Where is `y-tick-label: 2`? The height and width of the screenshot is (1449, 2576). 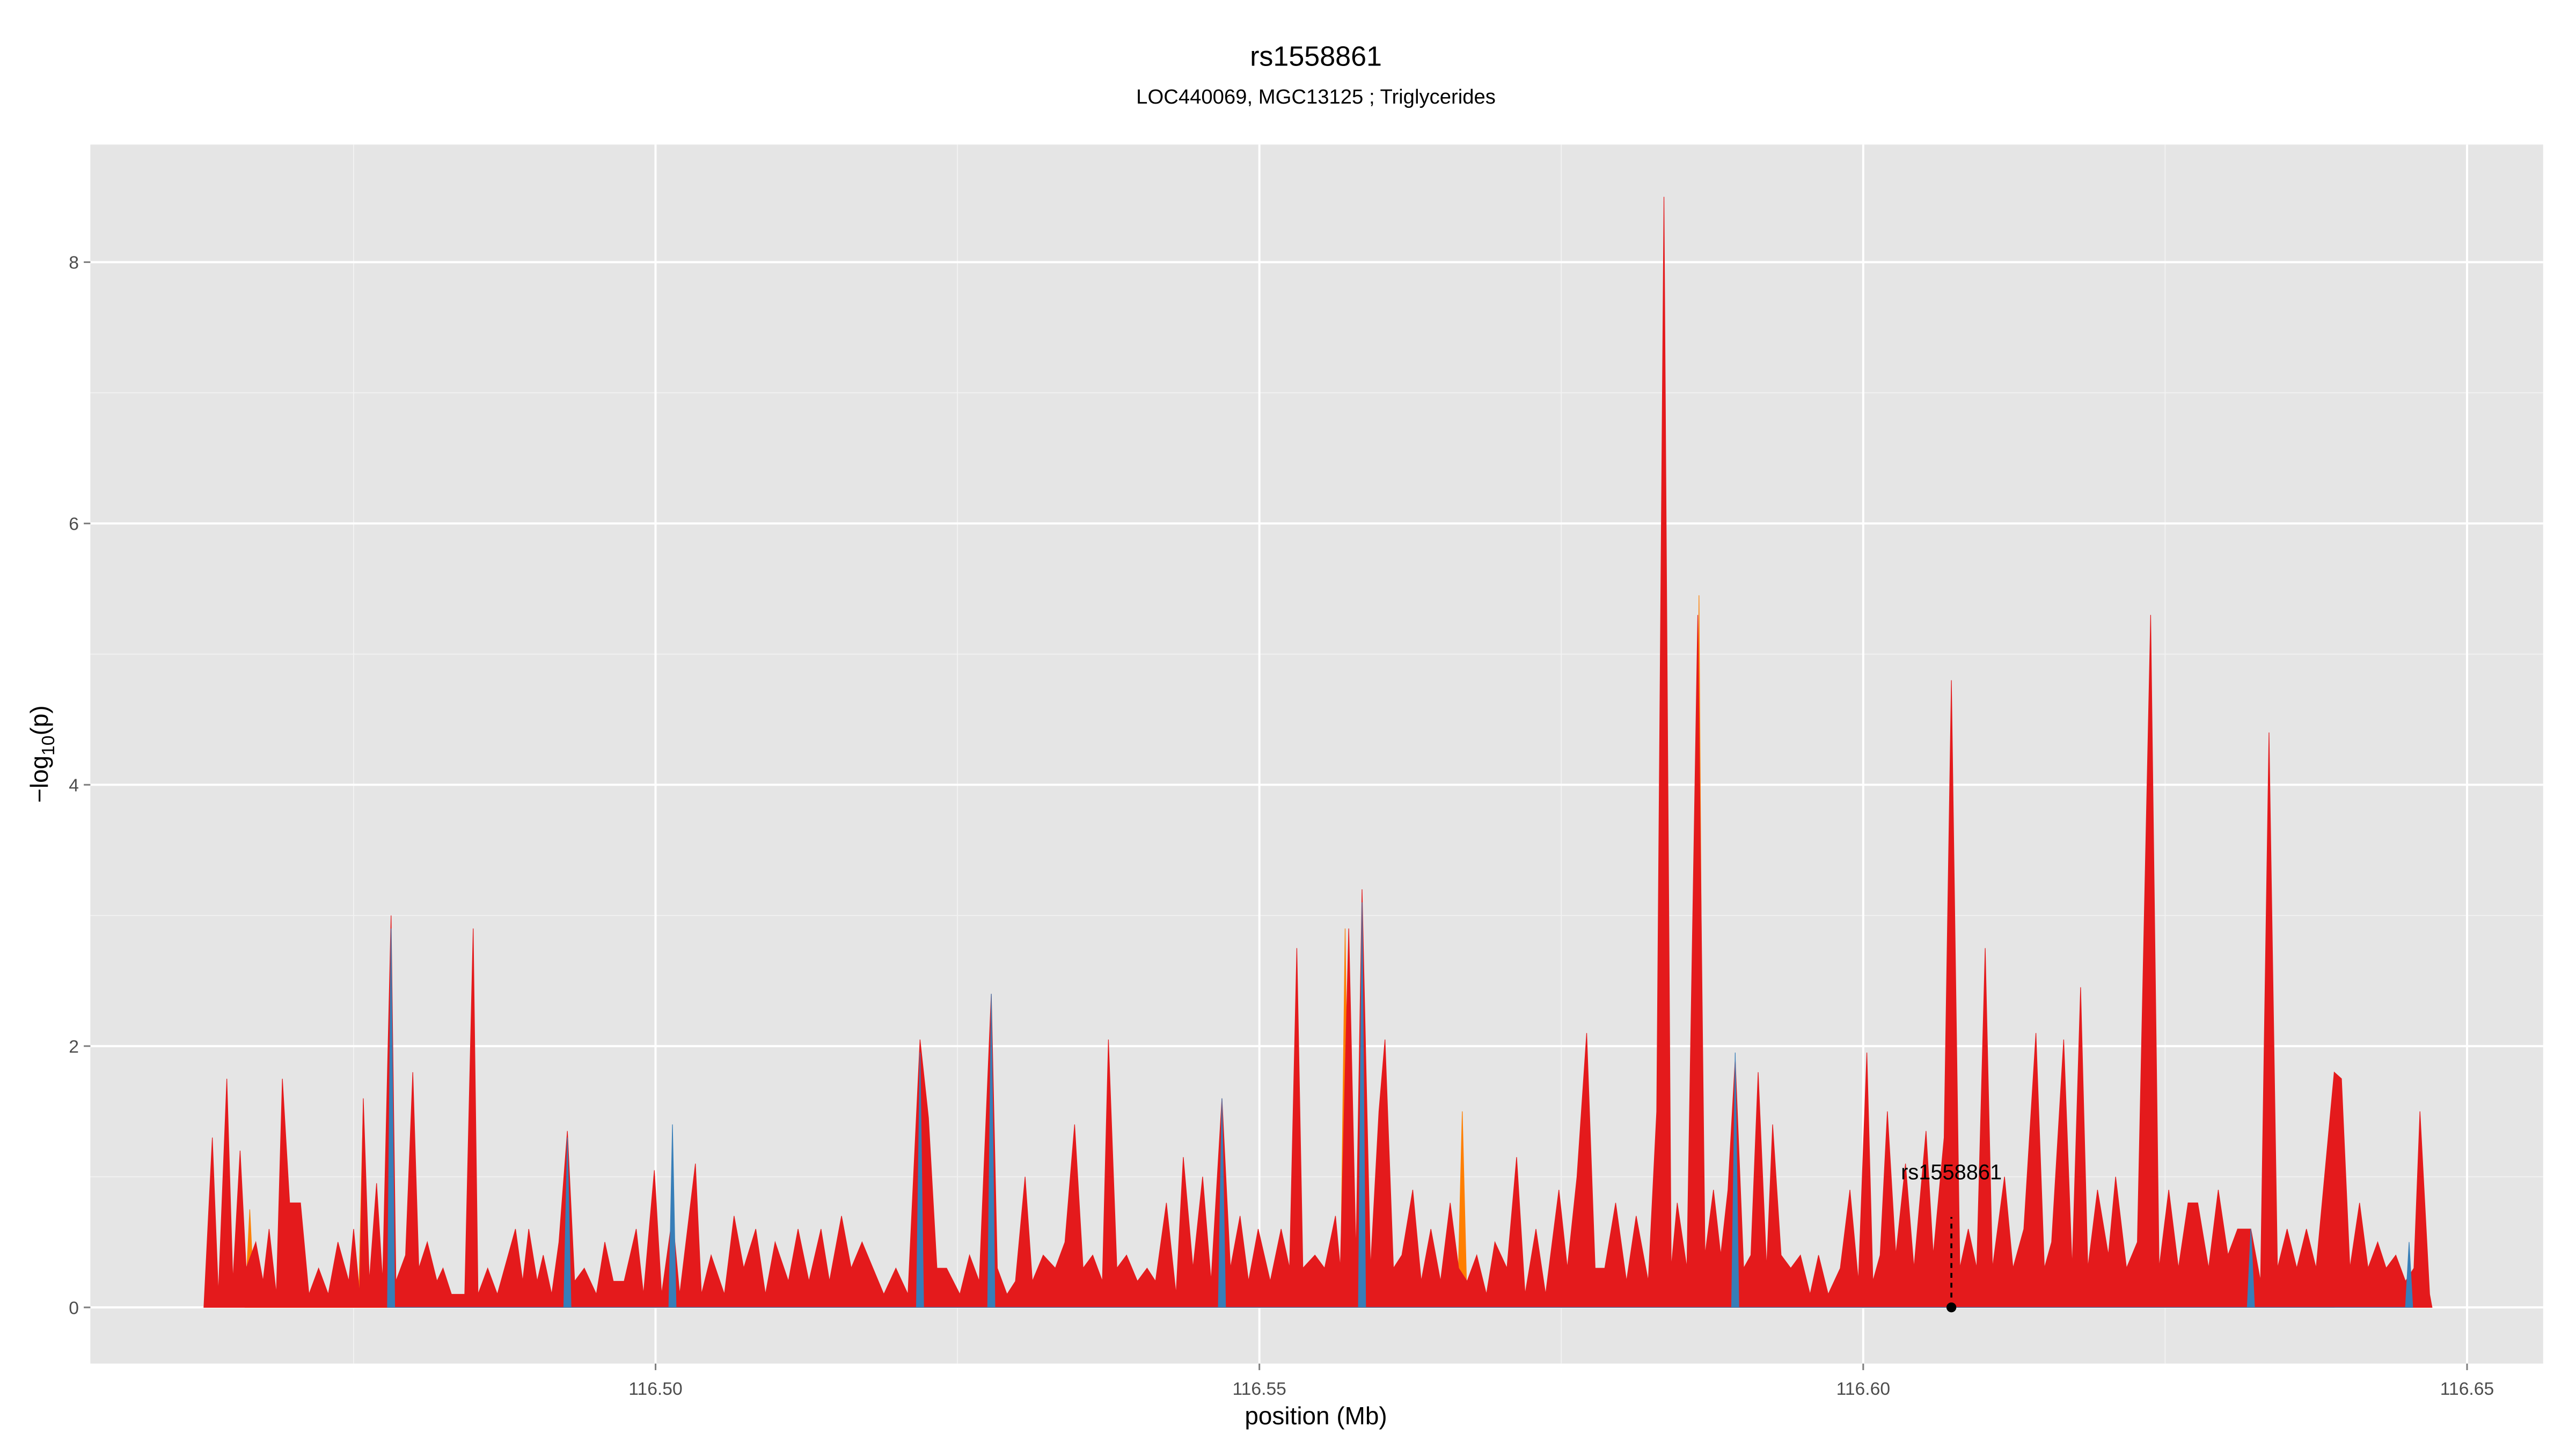
y-tick-label: 2 is located at coordinates (74, 1047).